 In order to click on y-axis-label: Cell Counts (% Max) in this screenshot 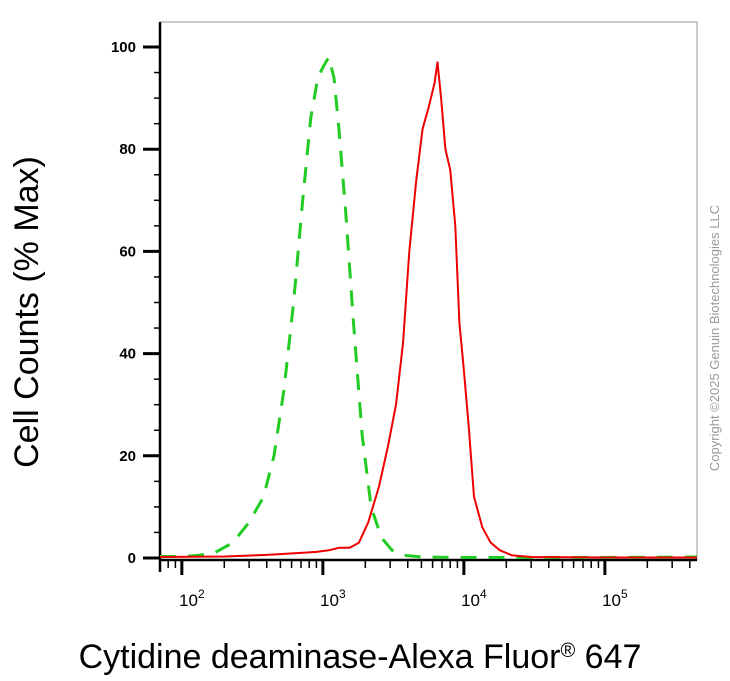, I will do `click(27, 312)`.